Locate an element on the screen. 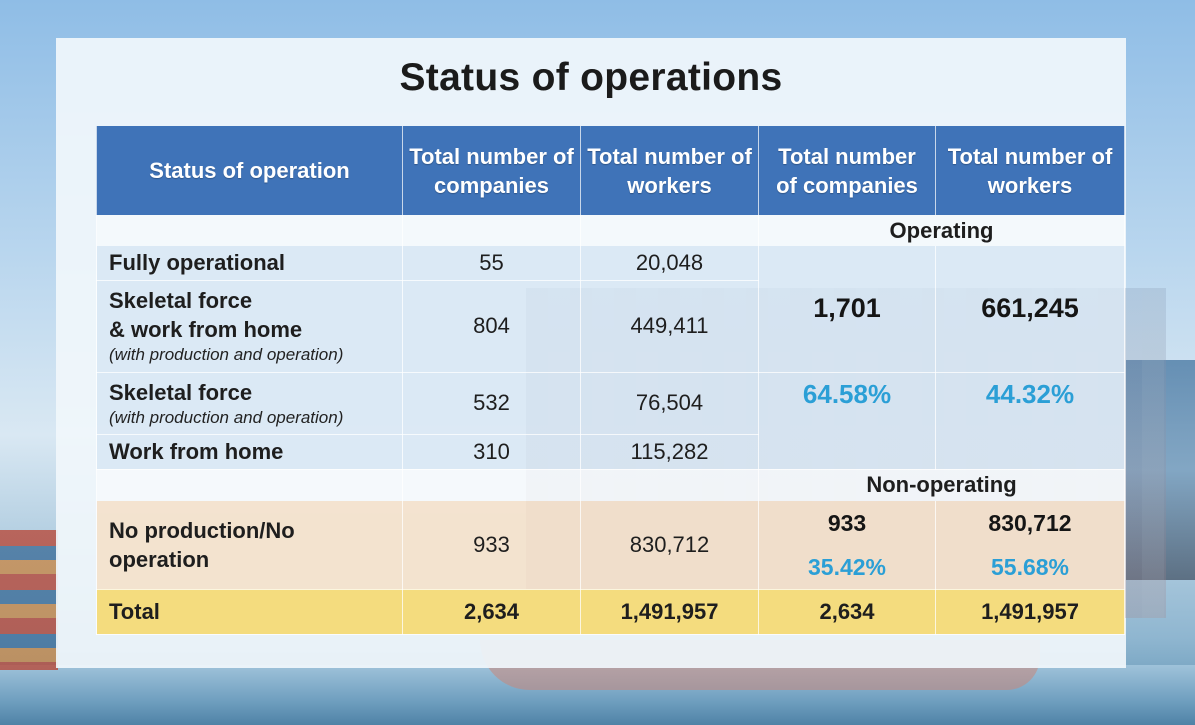 The image size is (1195, 725). operating-companies-total: 1,701 is located at coordinates (847, 309).